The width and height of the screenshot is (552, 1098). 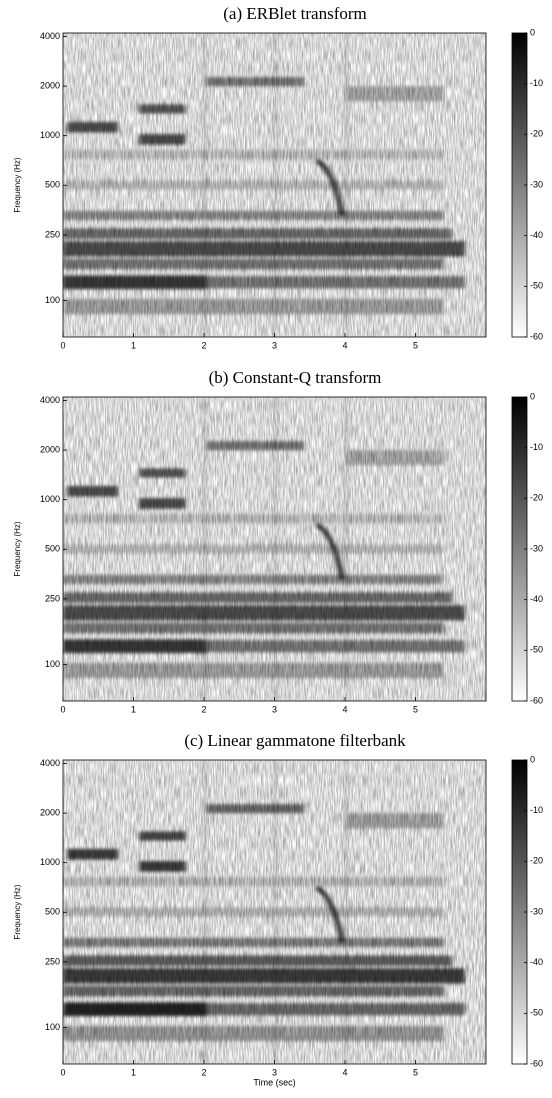 What do you see at coordinates (295, 13) in the screenshot?
I see `panel-title: (a) ERBlet transform` at bounding box center [295, 13].